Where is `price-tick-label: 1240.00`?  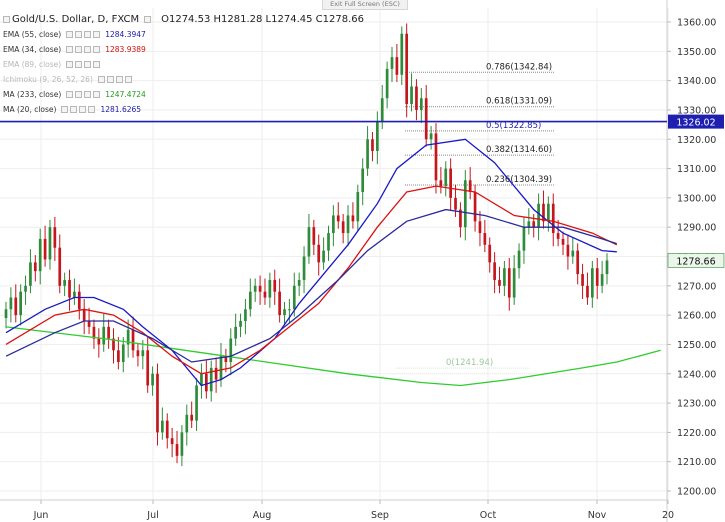 price-tick-label: 1240.00 is located at coordinates (696, 374).